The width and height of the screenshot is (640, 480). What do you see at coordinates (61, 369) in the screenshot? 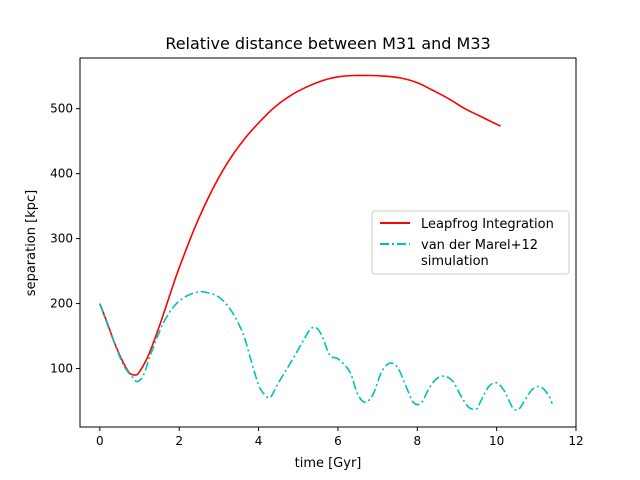
I see `y-tick-label: 100` at bounding box center [61, 369].